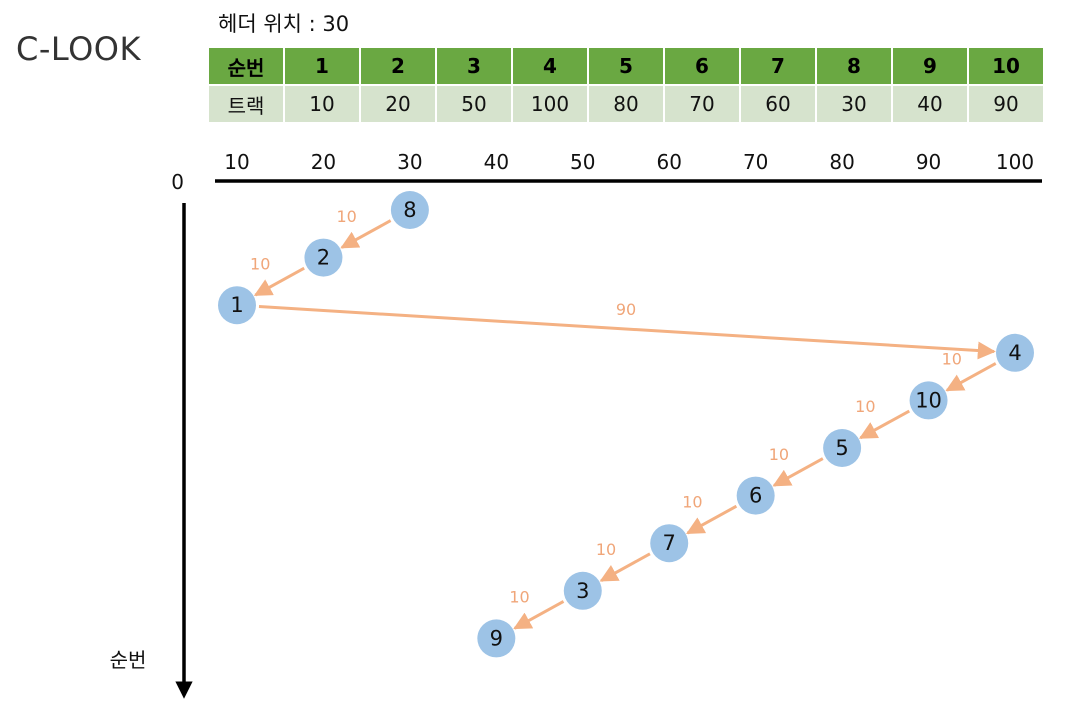 Image resolution: width=1082 pixels, height=709 pixels. I want to click on x-tick-label: 10, so click(236, 162).